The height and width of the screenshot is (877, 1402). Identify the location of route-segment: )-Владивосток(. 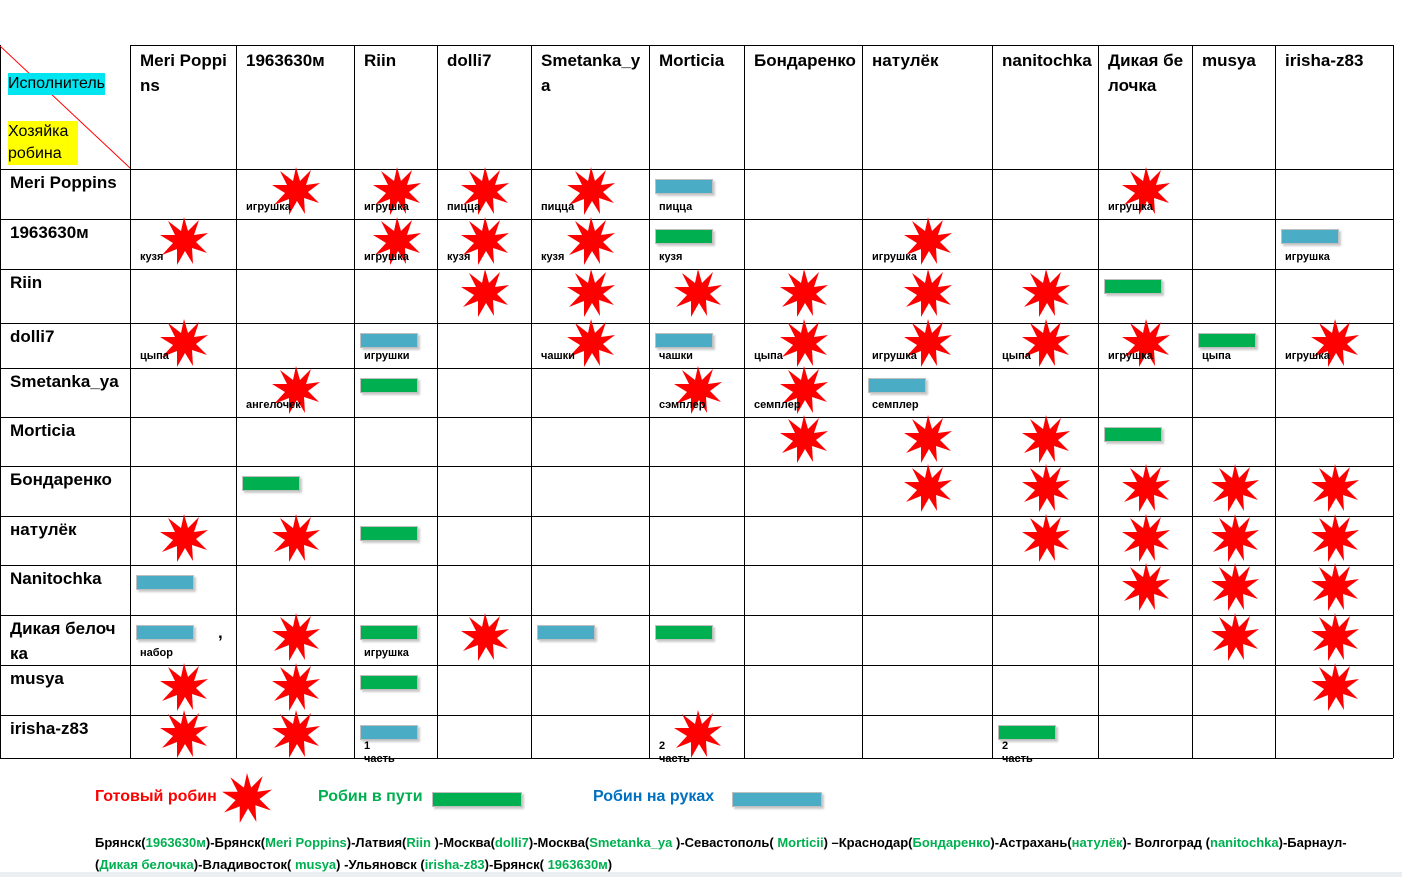
(244, 864).